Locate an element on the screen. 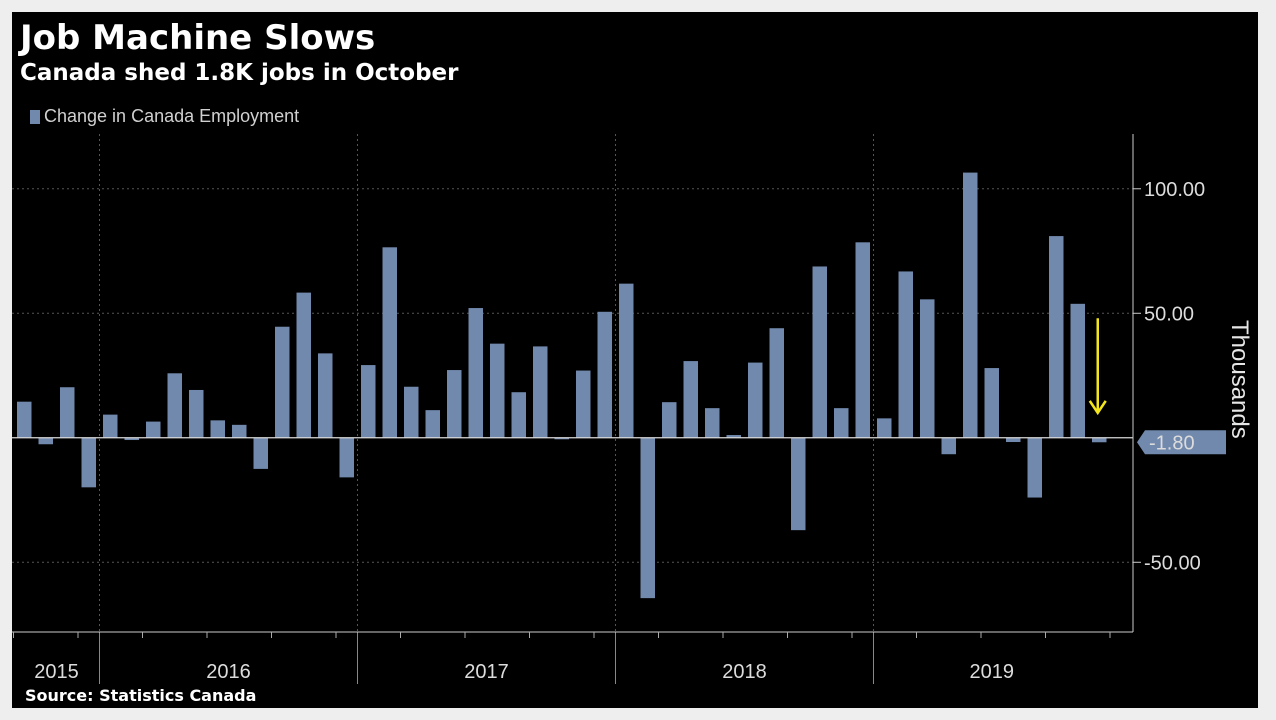 The image size is (1276, 720). y-tick-label: 50.00 is located at coordinates (1169, 314).